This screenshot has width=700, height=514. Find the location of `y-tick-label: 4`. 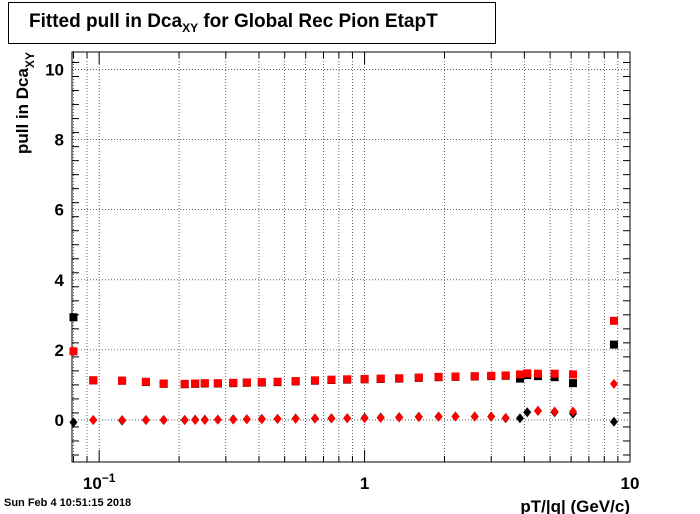

y-tick-label: 4 is located at coordinates (60, 280).